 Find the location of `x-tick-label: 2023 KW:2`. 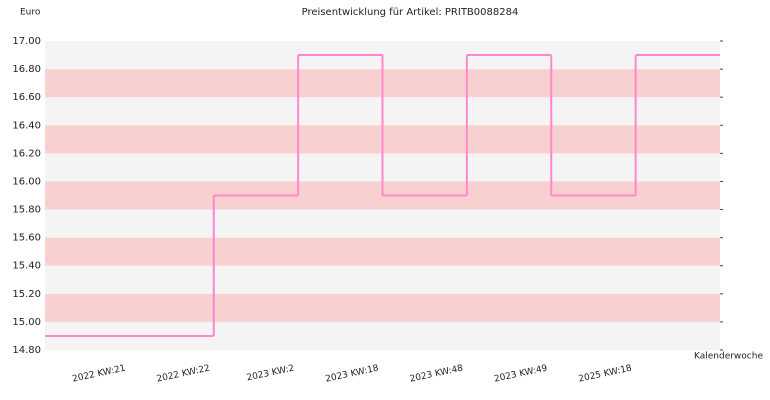

x-tick-label: 2023 KW:2 is located at coordinates (271, 374).